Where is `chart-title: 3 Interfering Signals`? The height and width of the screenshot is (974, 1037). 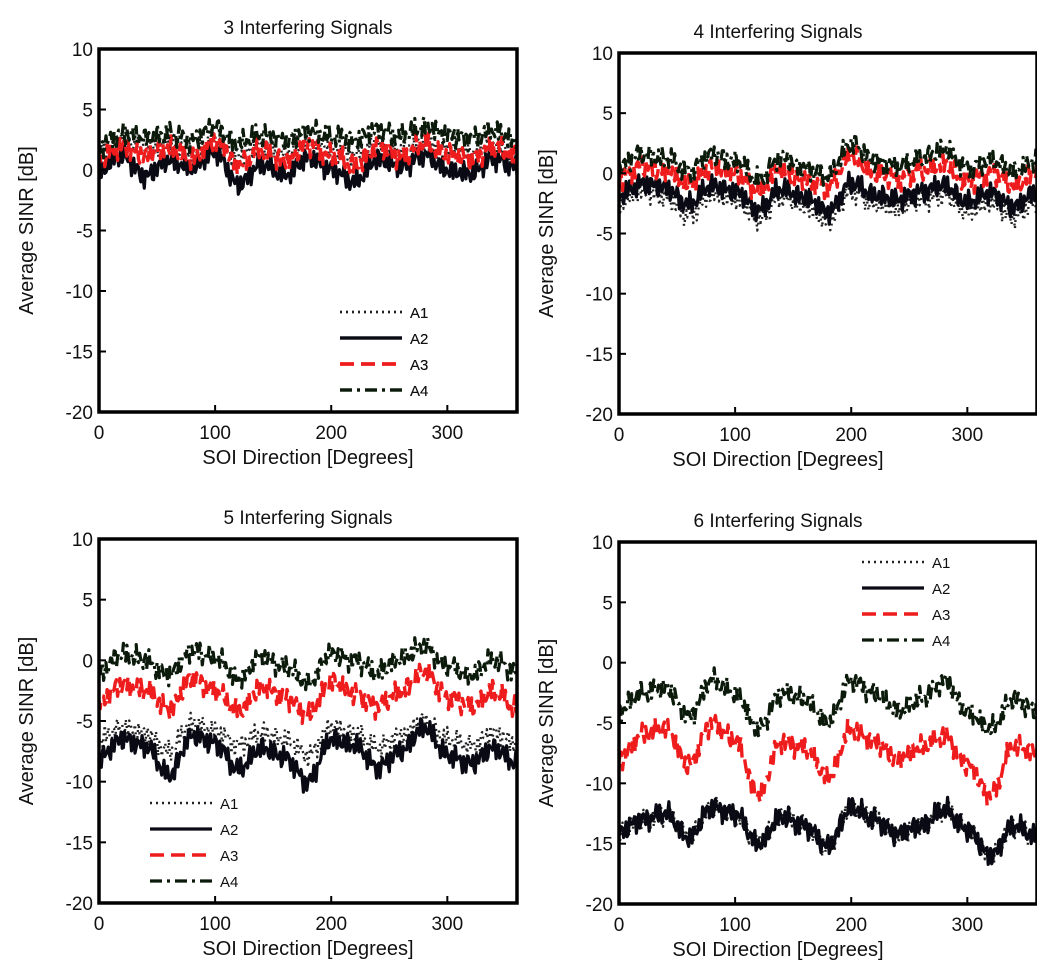 chart-title: 3 Interfering Signals is located at coordinates (308, 28).